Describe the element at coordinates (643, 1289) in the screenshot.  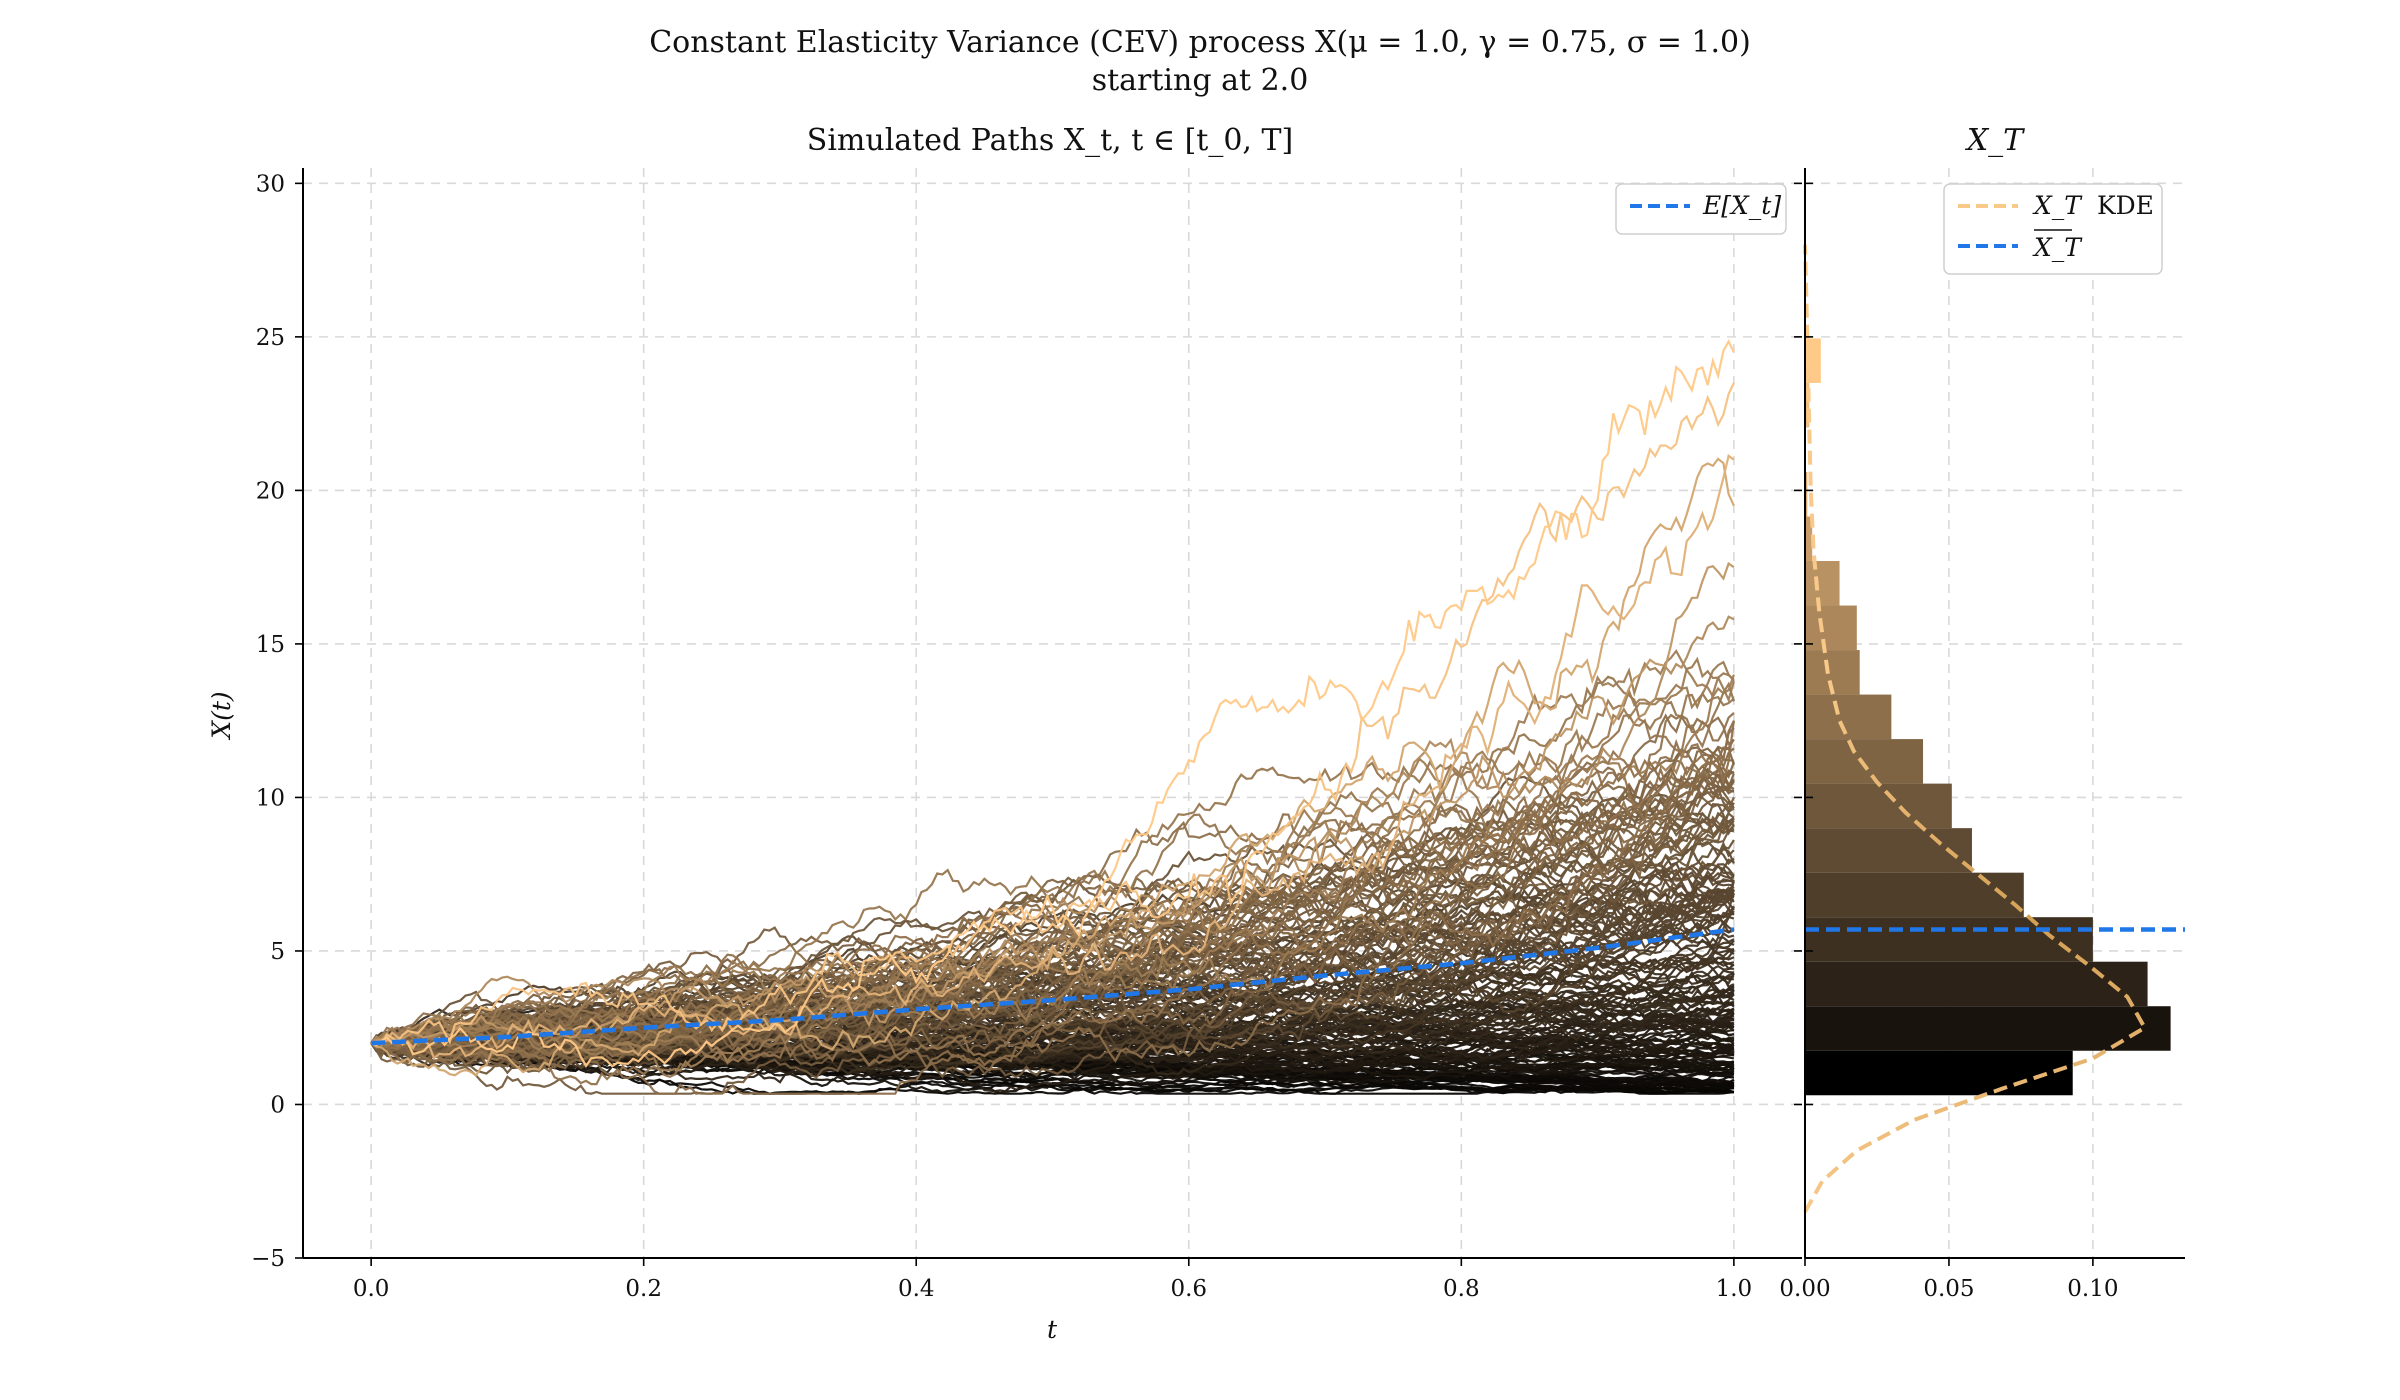
I see `x-tick-label: 0.2` at that location.